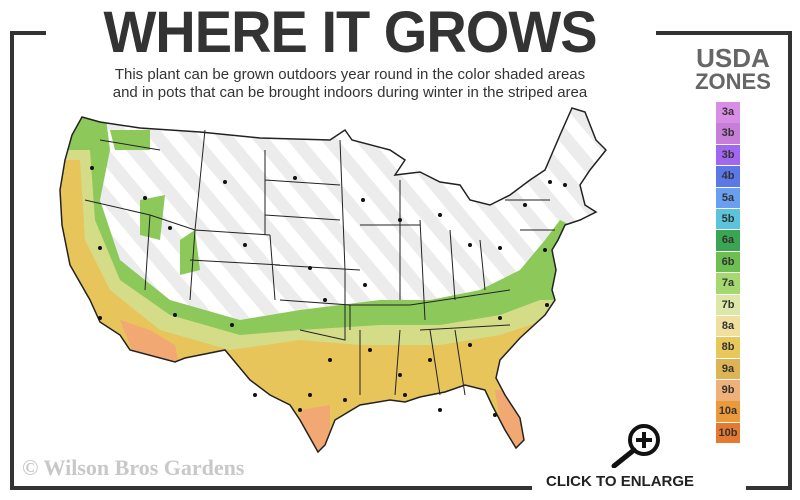  I want to click on click-to-enlarge-button: CLICK TO ENLARGE, so click(620, 481).